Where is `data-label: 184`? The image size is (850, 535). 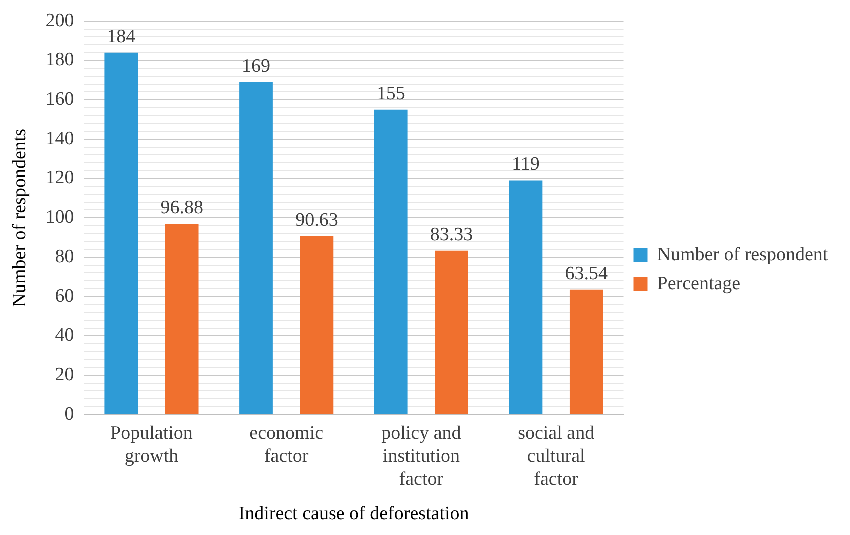 data-label: 184 is located at coordinates (121, 37).